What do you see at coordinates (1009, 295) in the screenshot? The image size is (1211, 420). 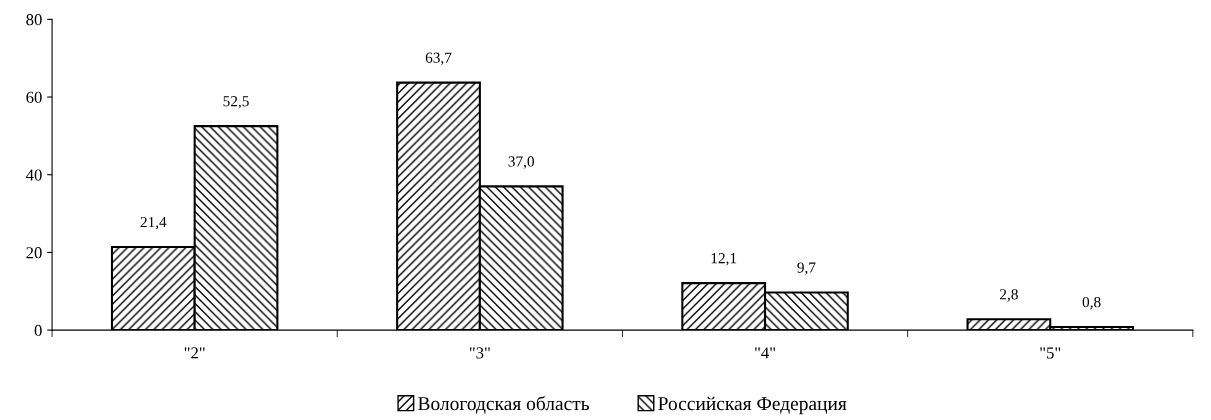 I see `data-label: 2,8` at bounding box center [1009, 295].